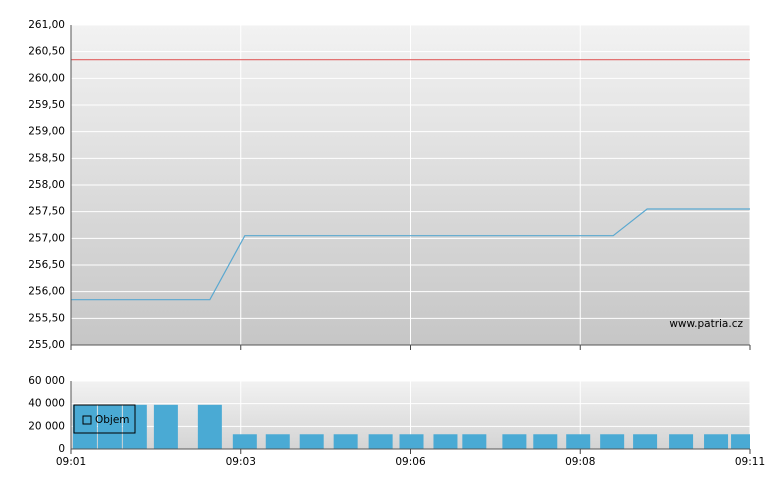 The image size is (780, 490). I want to click on y-tick-label: 255,50, so click(46, 318).